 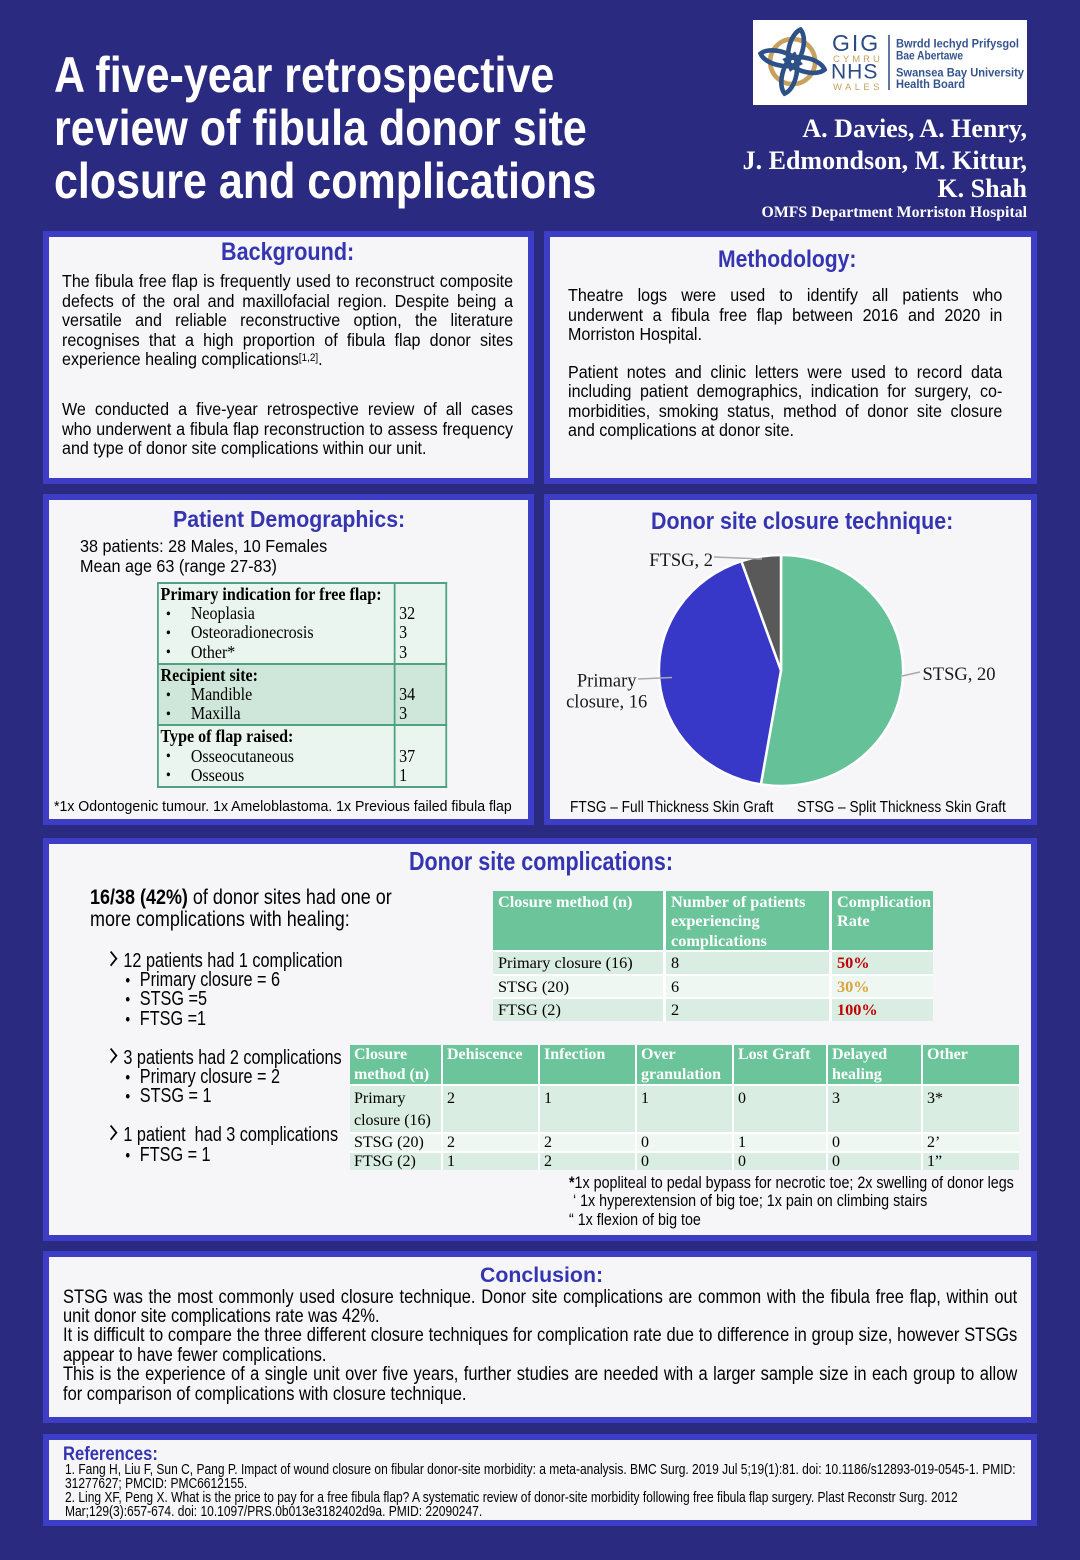 What do you see at coordinates (957, 45) in the screenshot?
I see `svg-text: Bwrdd Iechyd Prifysgol` at bounding box center [957, 45].